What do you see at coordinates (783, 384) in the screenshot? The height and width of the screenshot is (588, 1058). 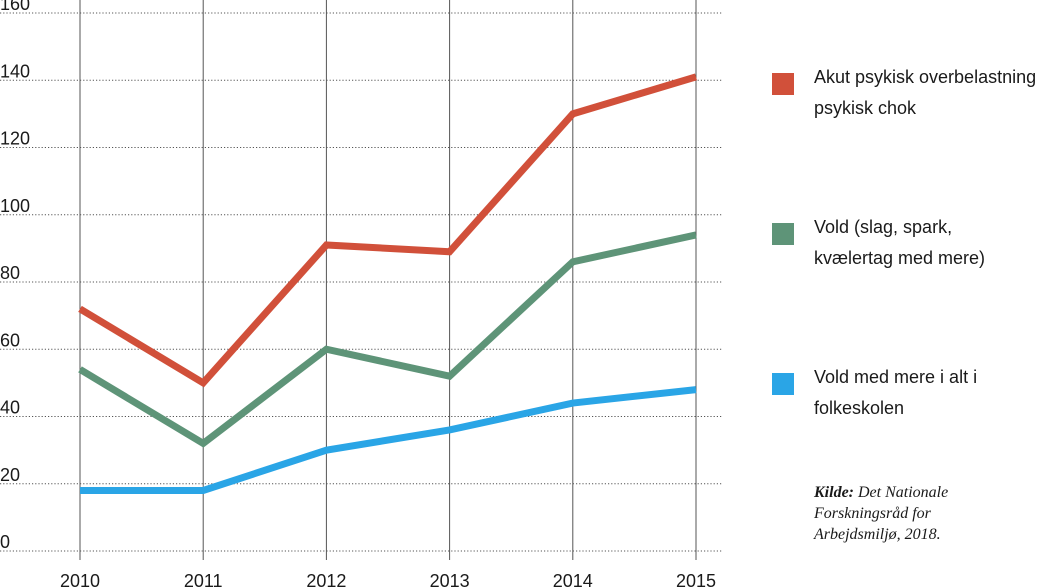 I see `legend-swatch-vold-i-alt` at bounding box center [783, 384].